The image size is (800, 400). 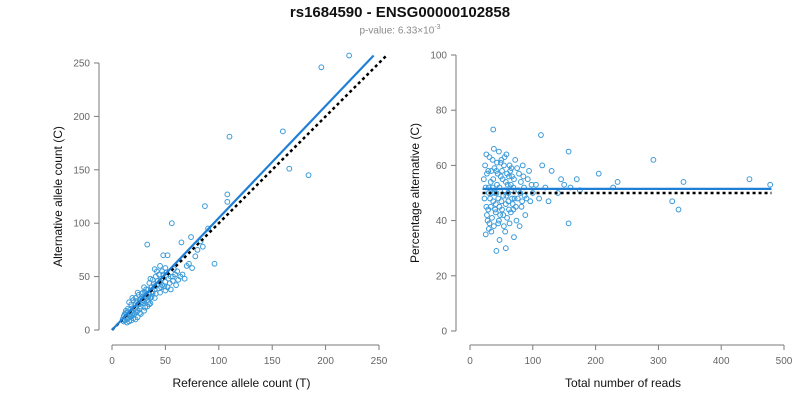 I want to click on y-tick-label: 50, so click(x=85, y=277).